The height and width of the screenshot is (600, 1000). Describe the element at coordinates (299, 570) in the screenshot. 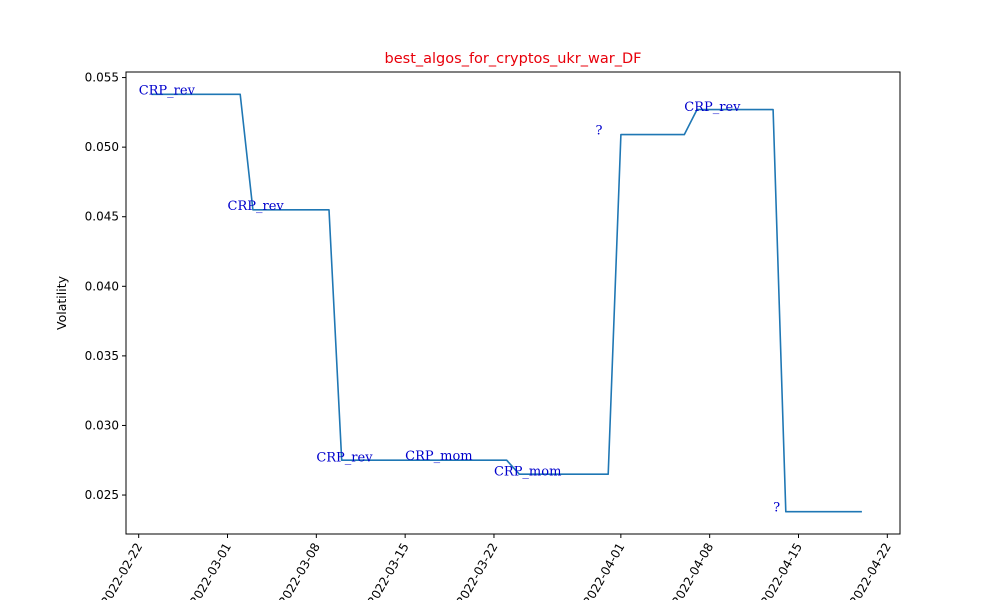

I see `x-tick-label: 2022-03-08` at that location.